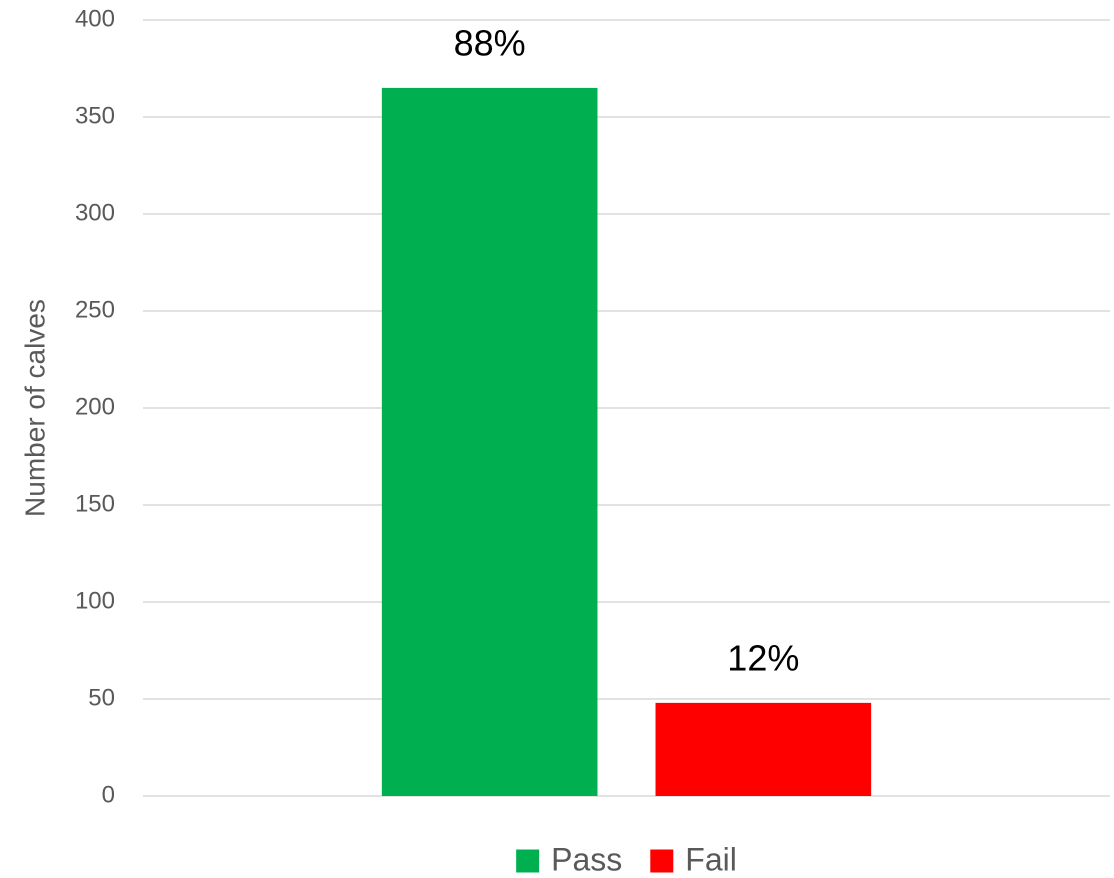 Image resolution: width=1114 pixels, height=878 pixels. What do you see at coordinates (108, 794) in the screenshot?
I see `y-tick-label: 0` at bounding box center [108, 794].